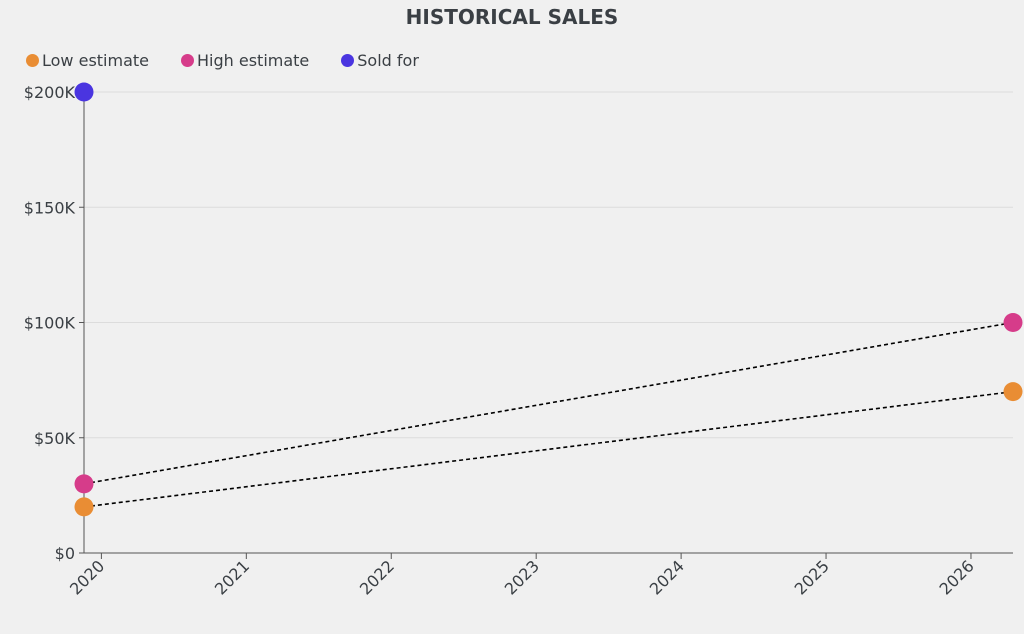  Describe the element at coordinates (50, 323) in the screenshot. I see `y-tick-label: $100K` at that location.